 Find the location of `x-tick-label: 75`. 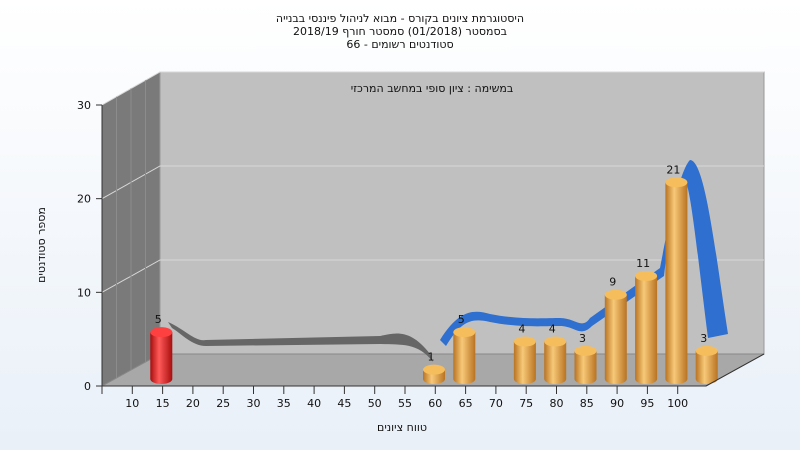

x-tick-label: 75 is located at coordinates (526, 403).